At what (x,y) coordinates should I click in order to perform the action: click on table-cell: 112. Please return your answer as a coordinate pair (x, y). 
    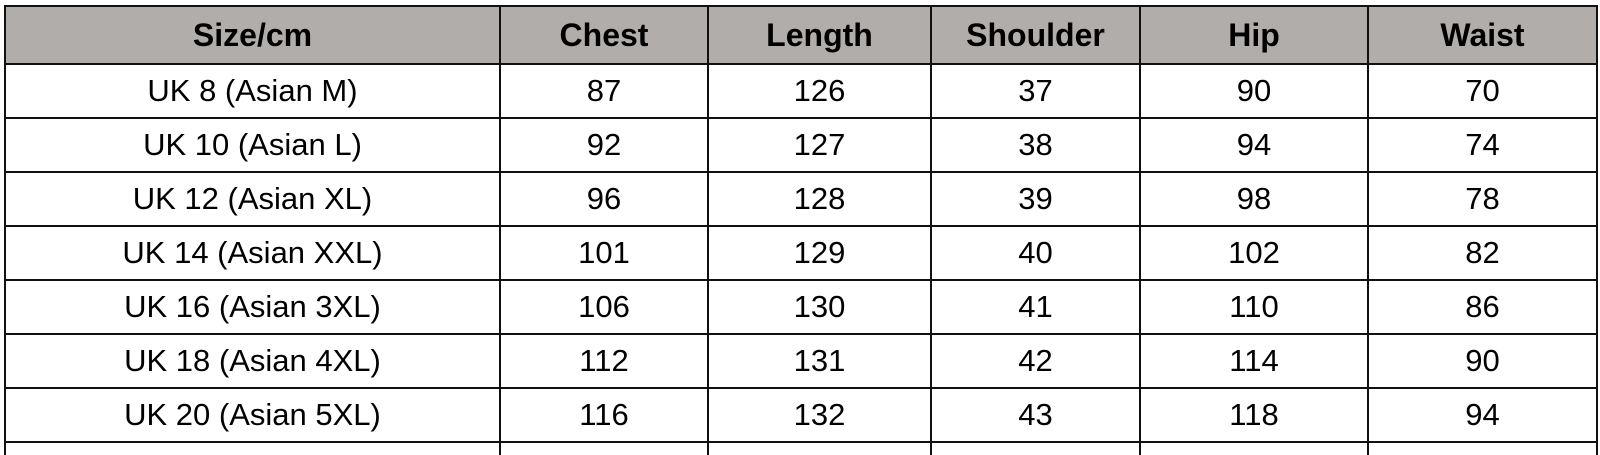
    Looking at the image, I should click on (604, 361).